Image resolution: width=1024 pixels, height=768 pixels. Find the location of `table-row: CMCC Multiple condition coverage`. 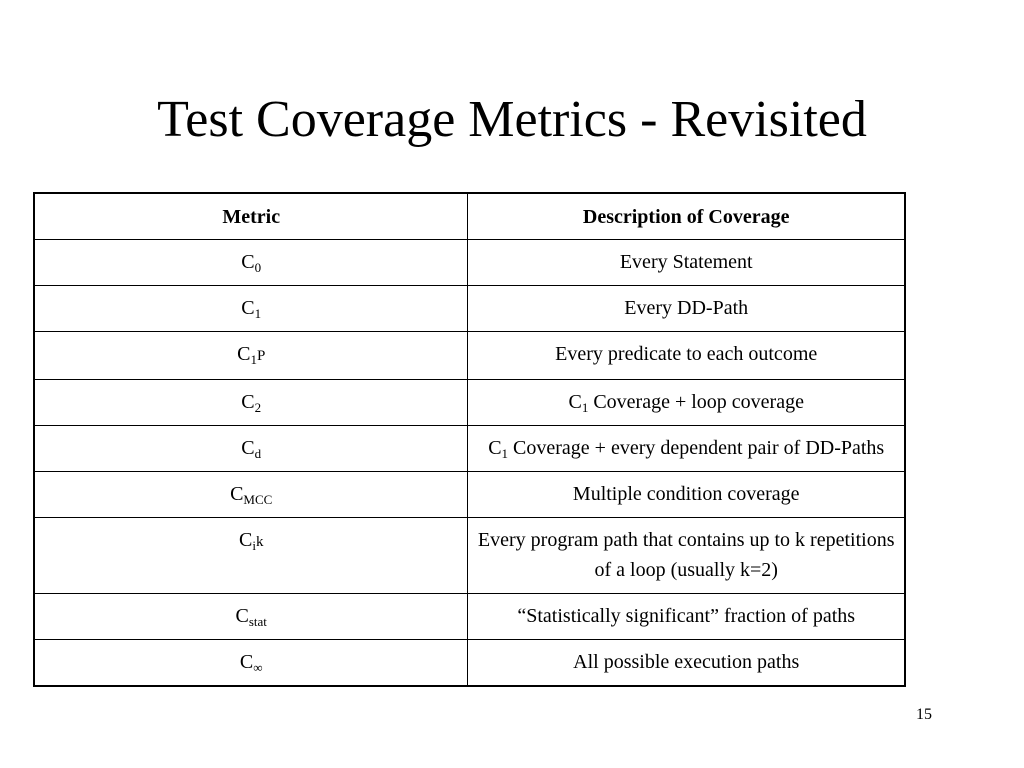

table-row: CMCC Multiple condition coverage is located at coordinates (469, 494).